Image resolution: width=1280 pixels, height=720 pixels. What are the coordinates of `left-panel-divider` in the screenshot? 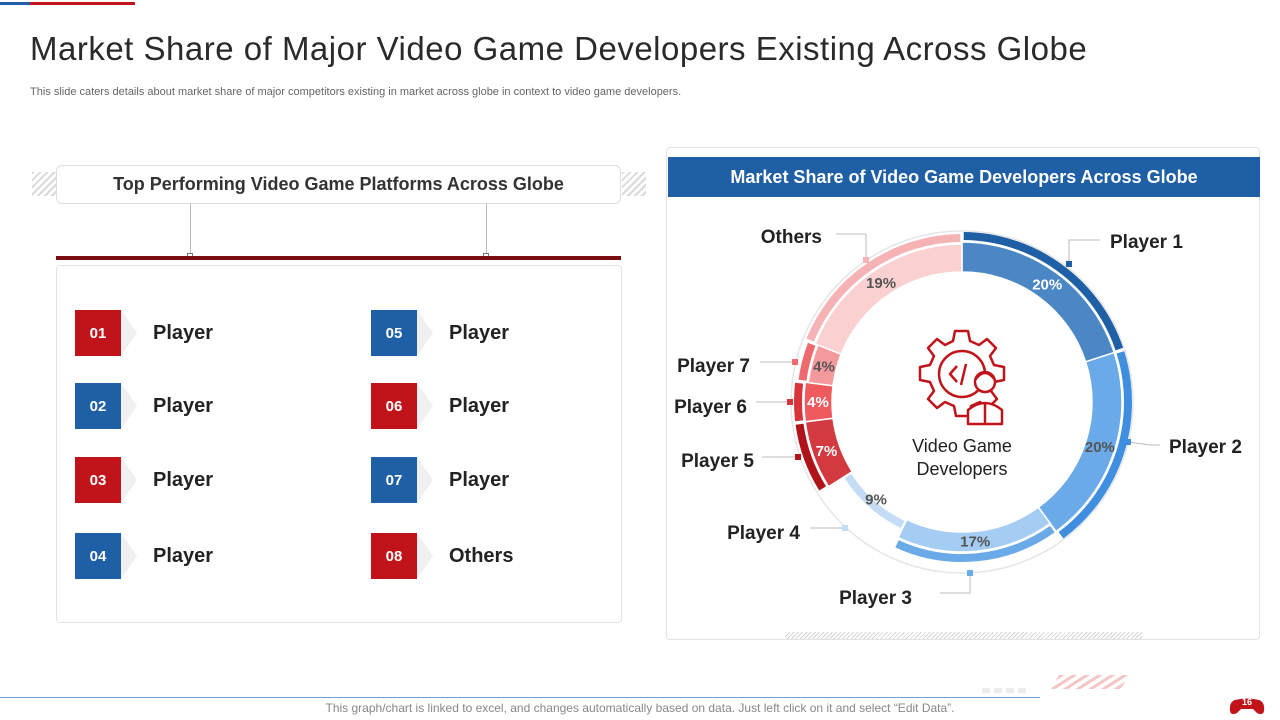 It's located at (338, 258).